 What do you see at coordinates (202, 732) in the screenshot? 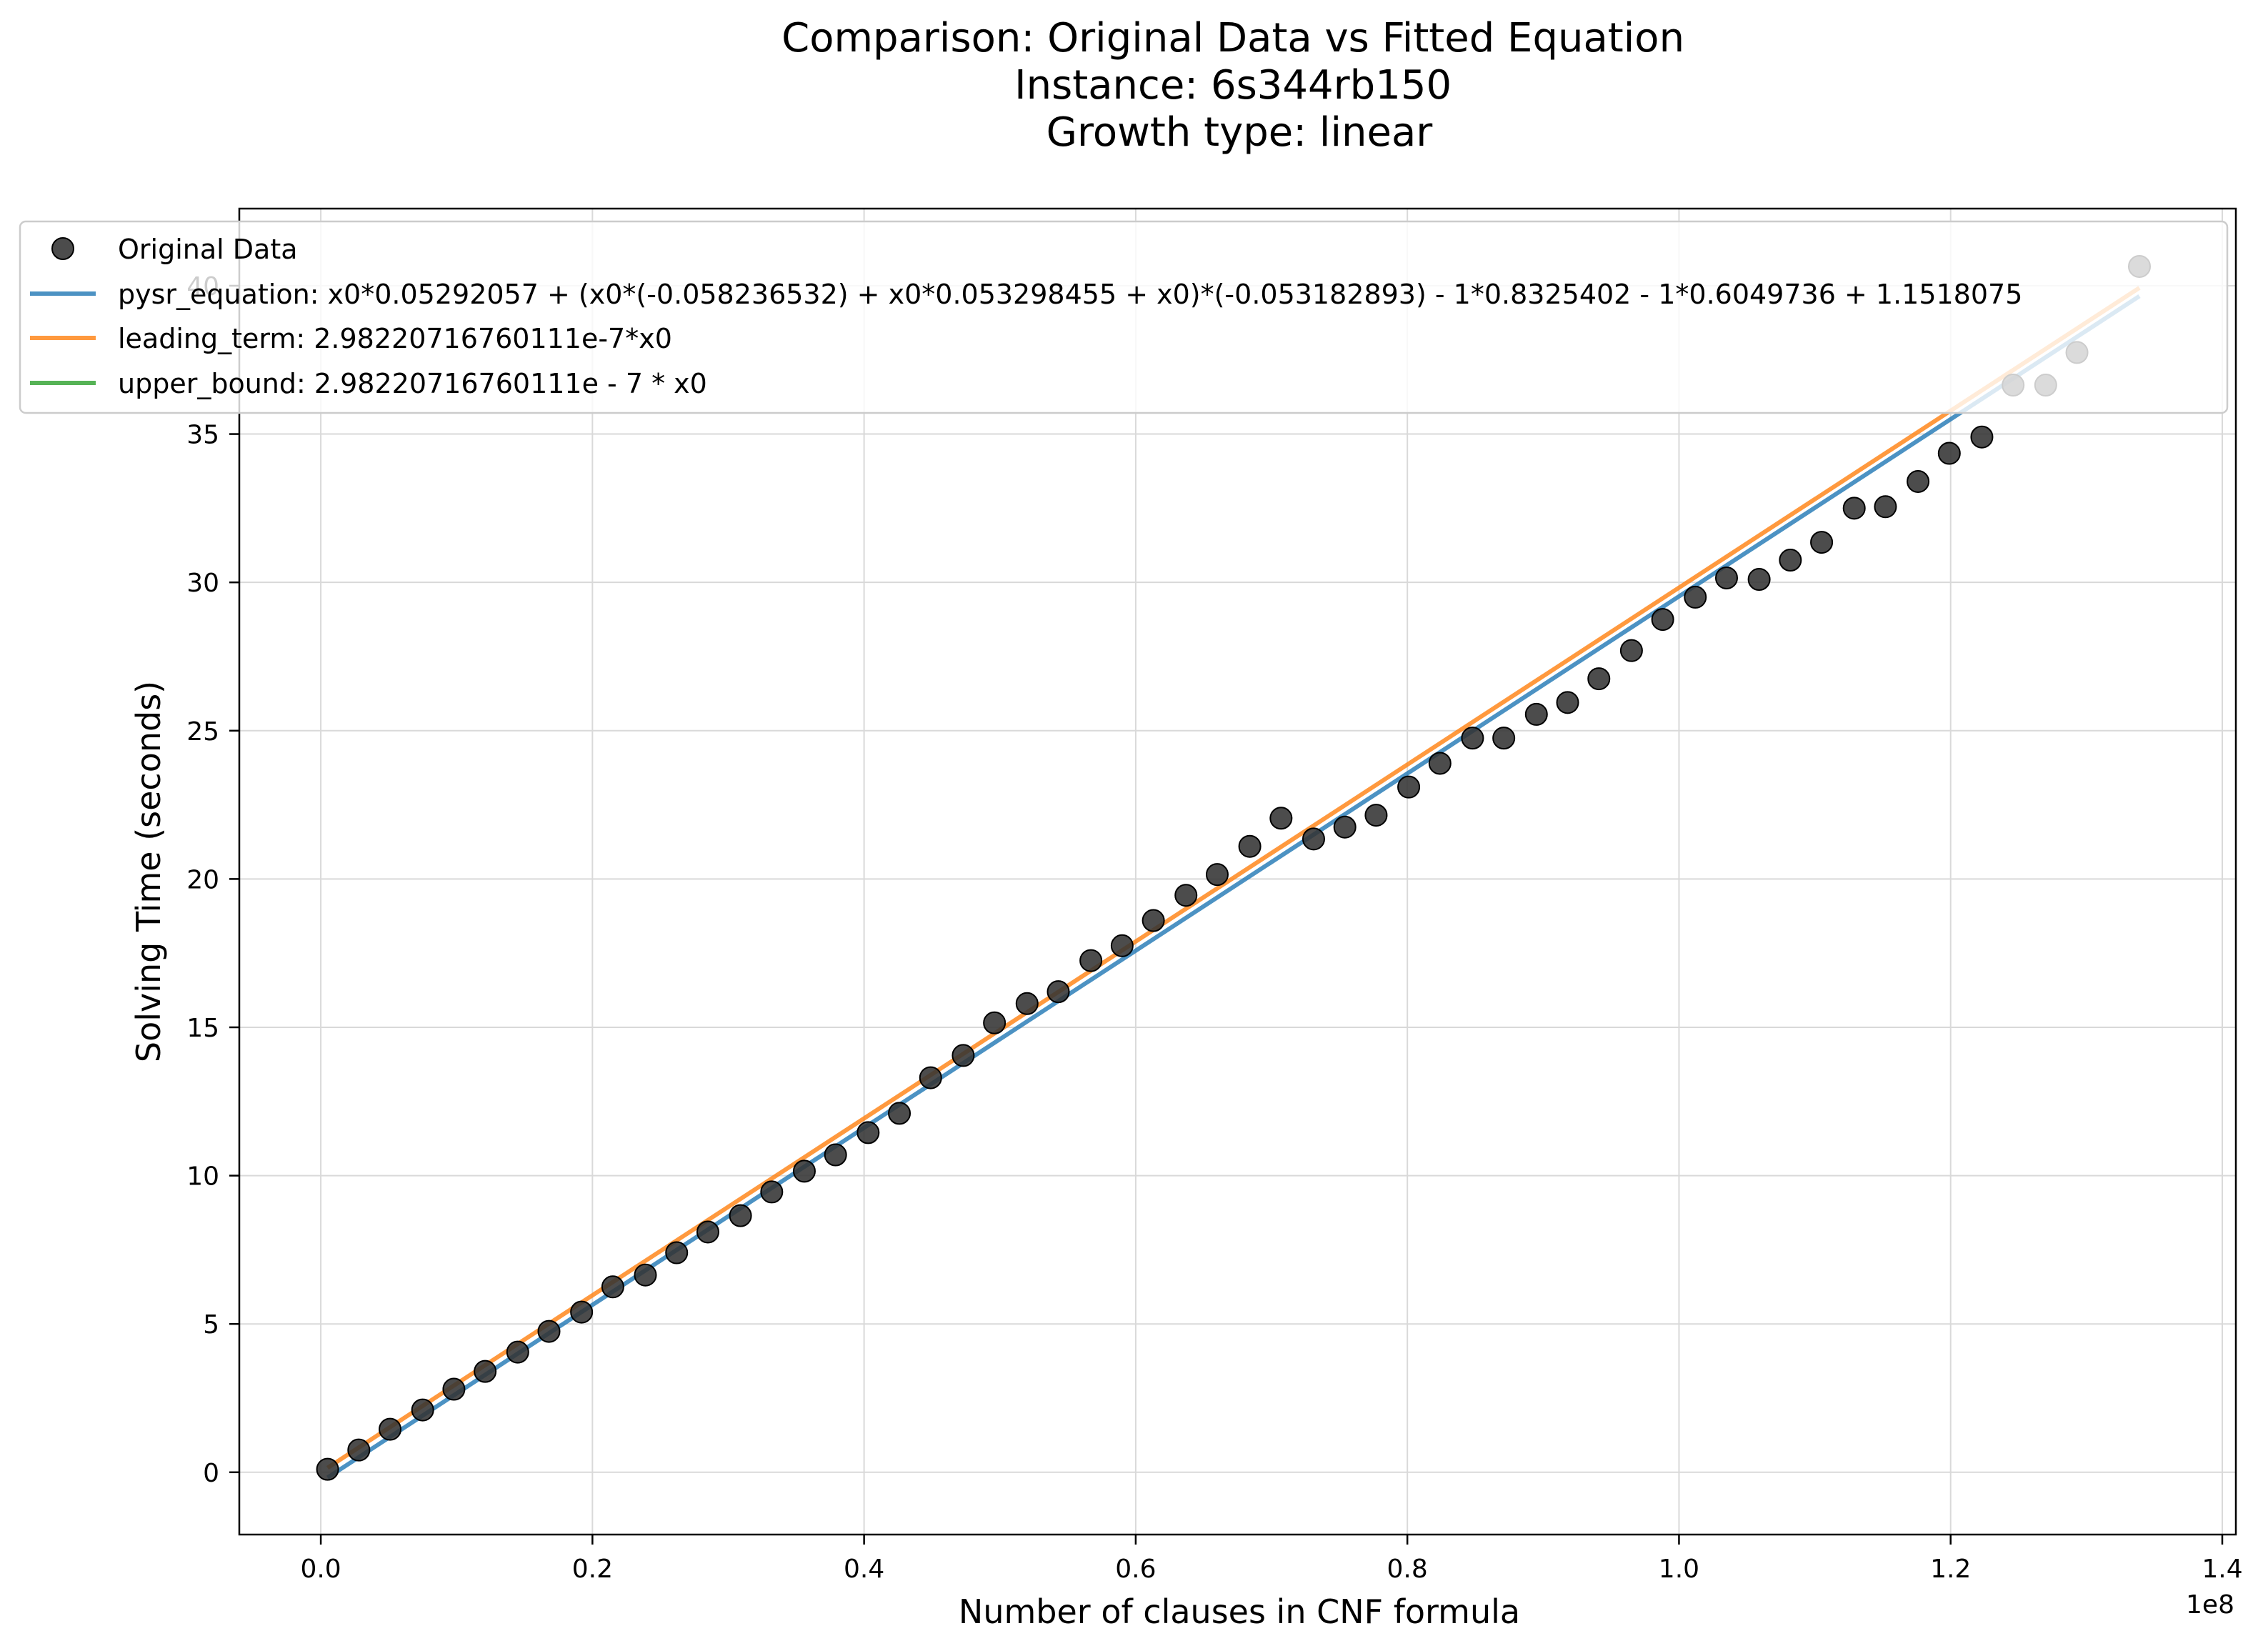
I see `y-tick-label: 25` at bounding box center [202, 732].